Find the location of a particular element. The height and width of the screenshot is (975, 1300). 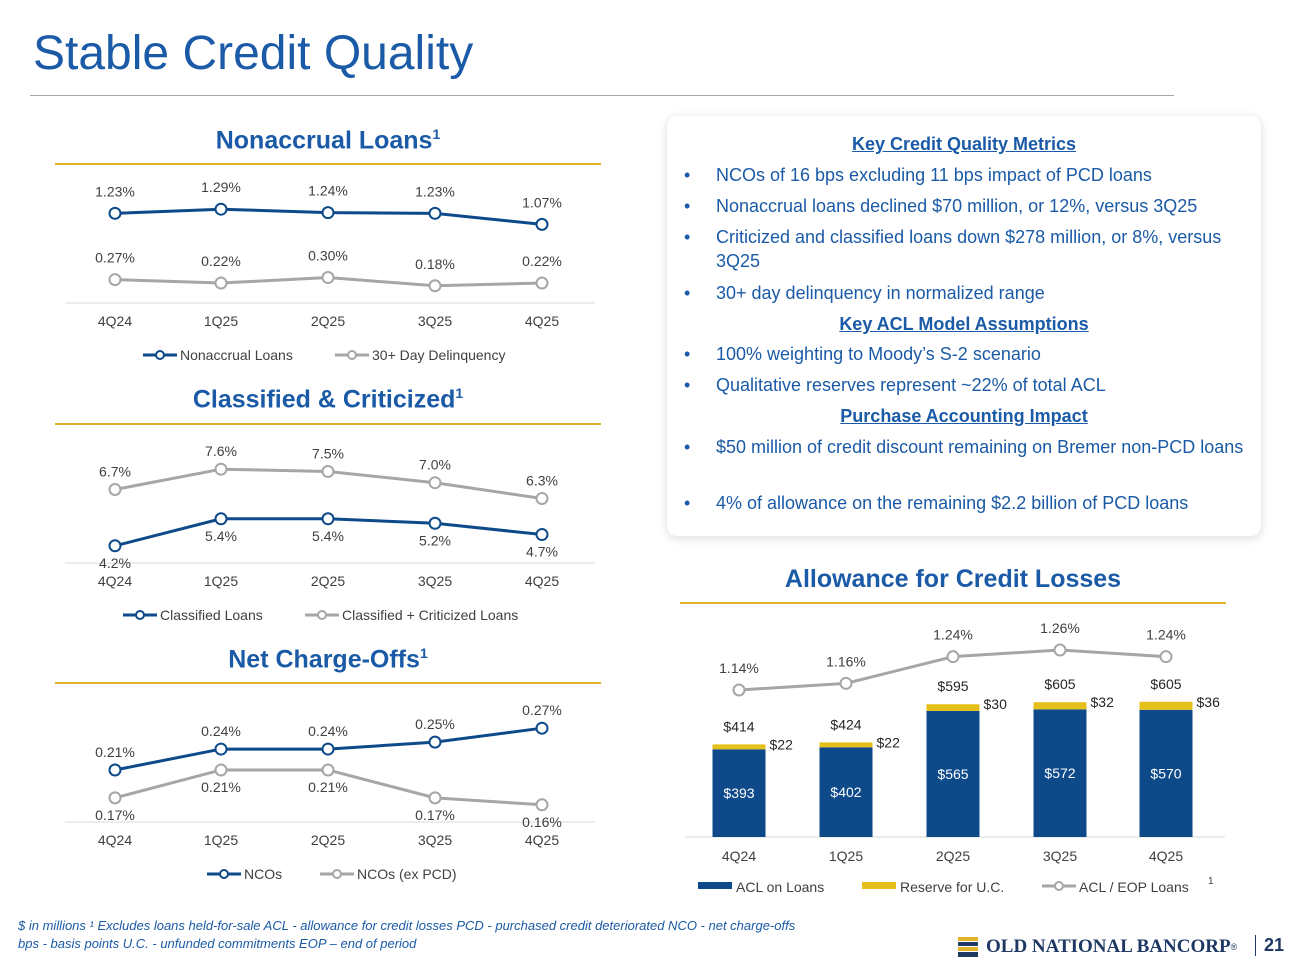

data-label: 0.24% is located at coordinates (221, 731).